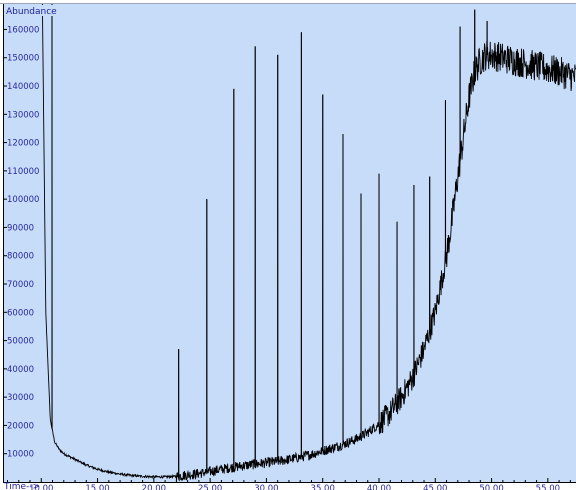 This screenshot has height=490, width=576. I want to click on y-axis-name: Abundance, so click(31, 12).